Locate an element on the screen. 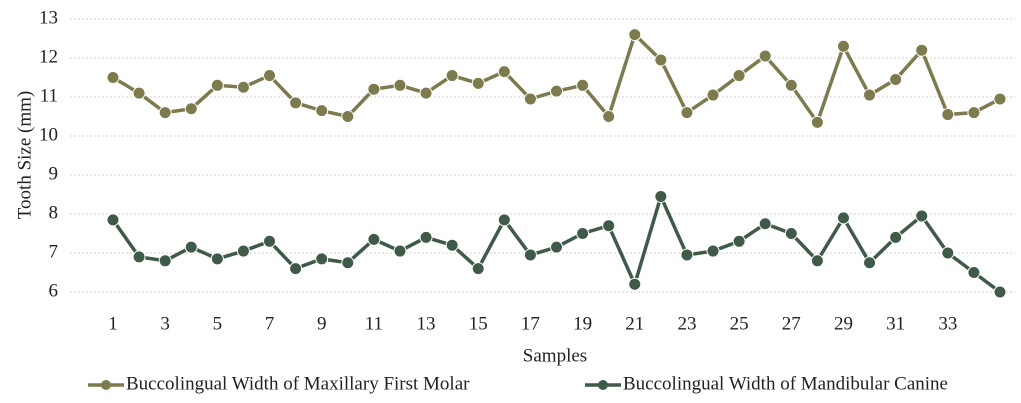 The width and height of the screenshot is (1021, 403). legend-label: Buccolingual Width of Mandibular Canine is located at coordinates (785, 383).